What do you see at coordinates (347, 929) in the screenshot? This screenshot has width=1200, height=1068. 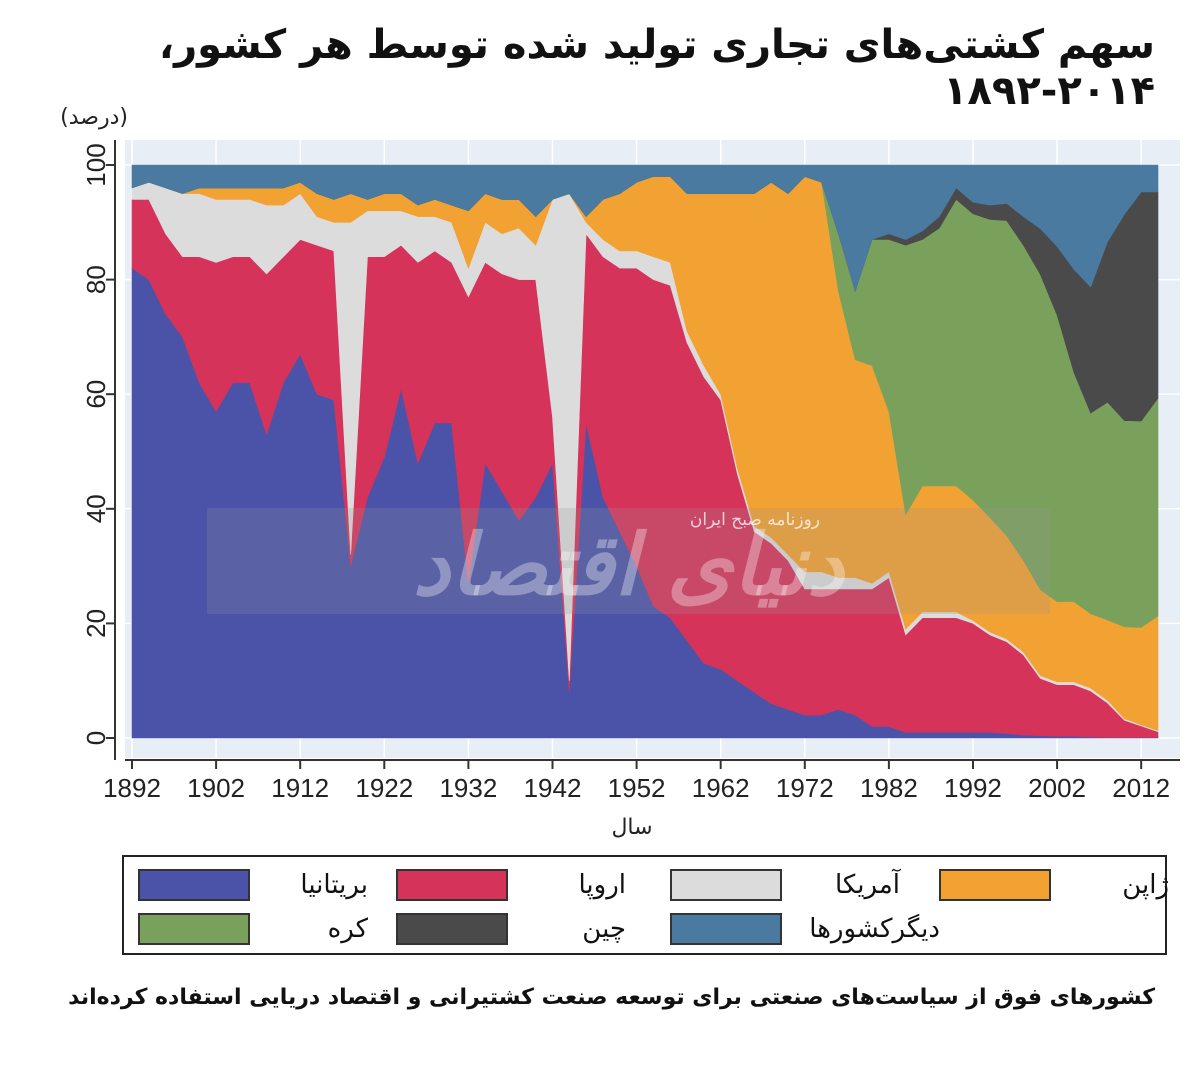 I see `legend-label-korea: کره` at bounding box center [347, 929].